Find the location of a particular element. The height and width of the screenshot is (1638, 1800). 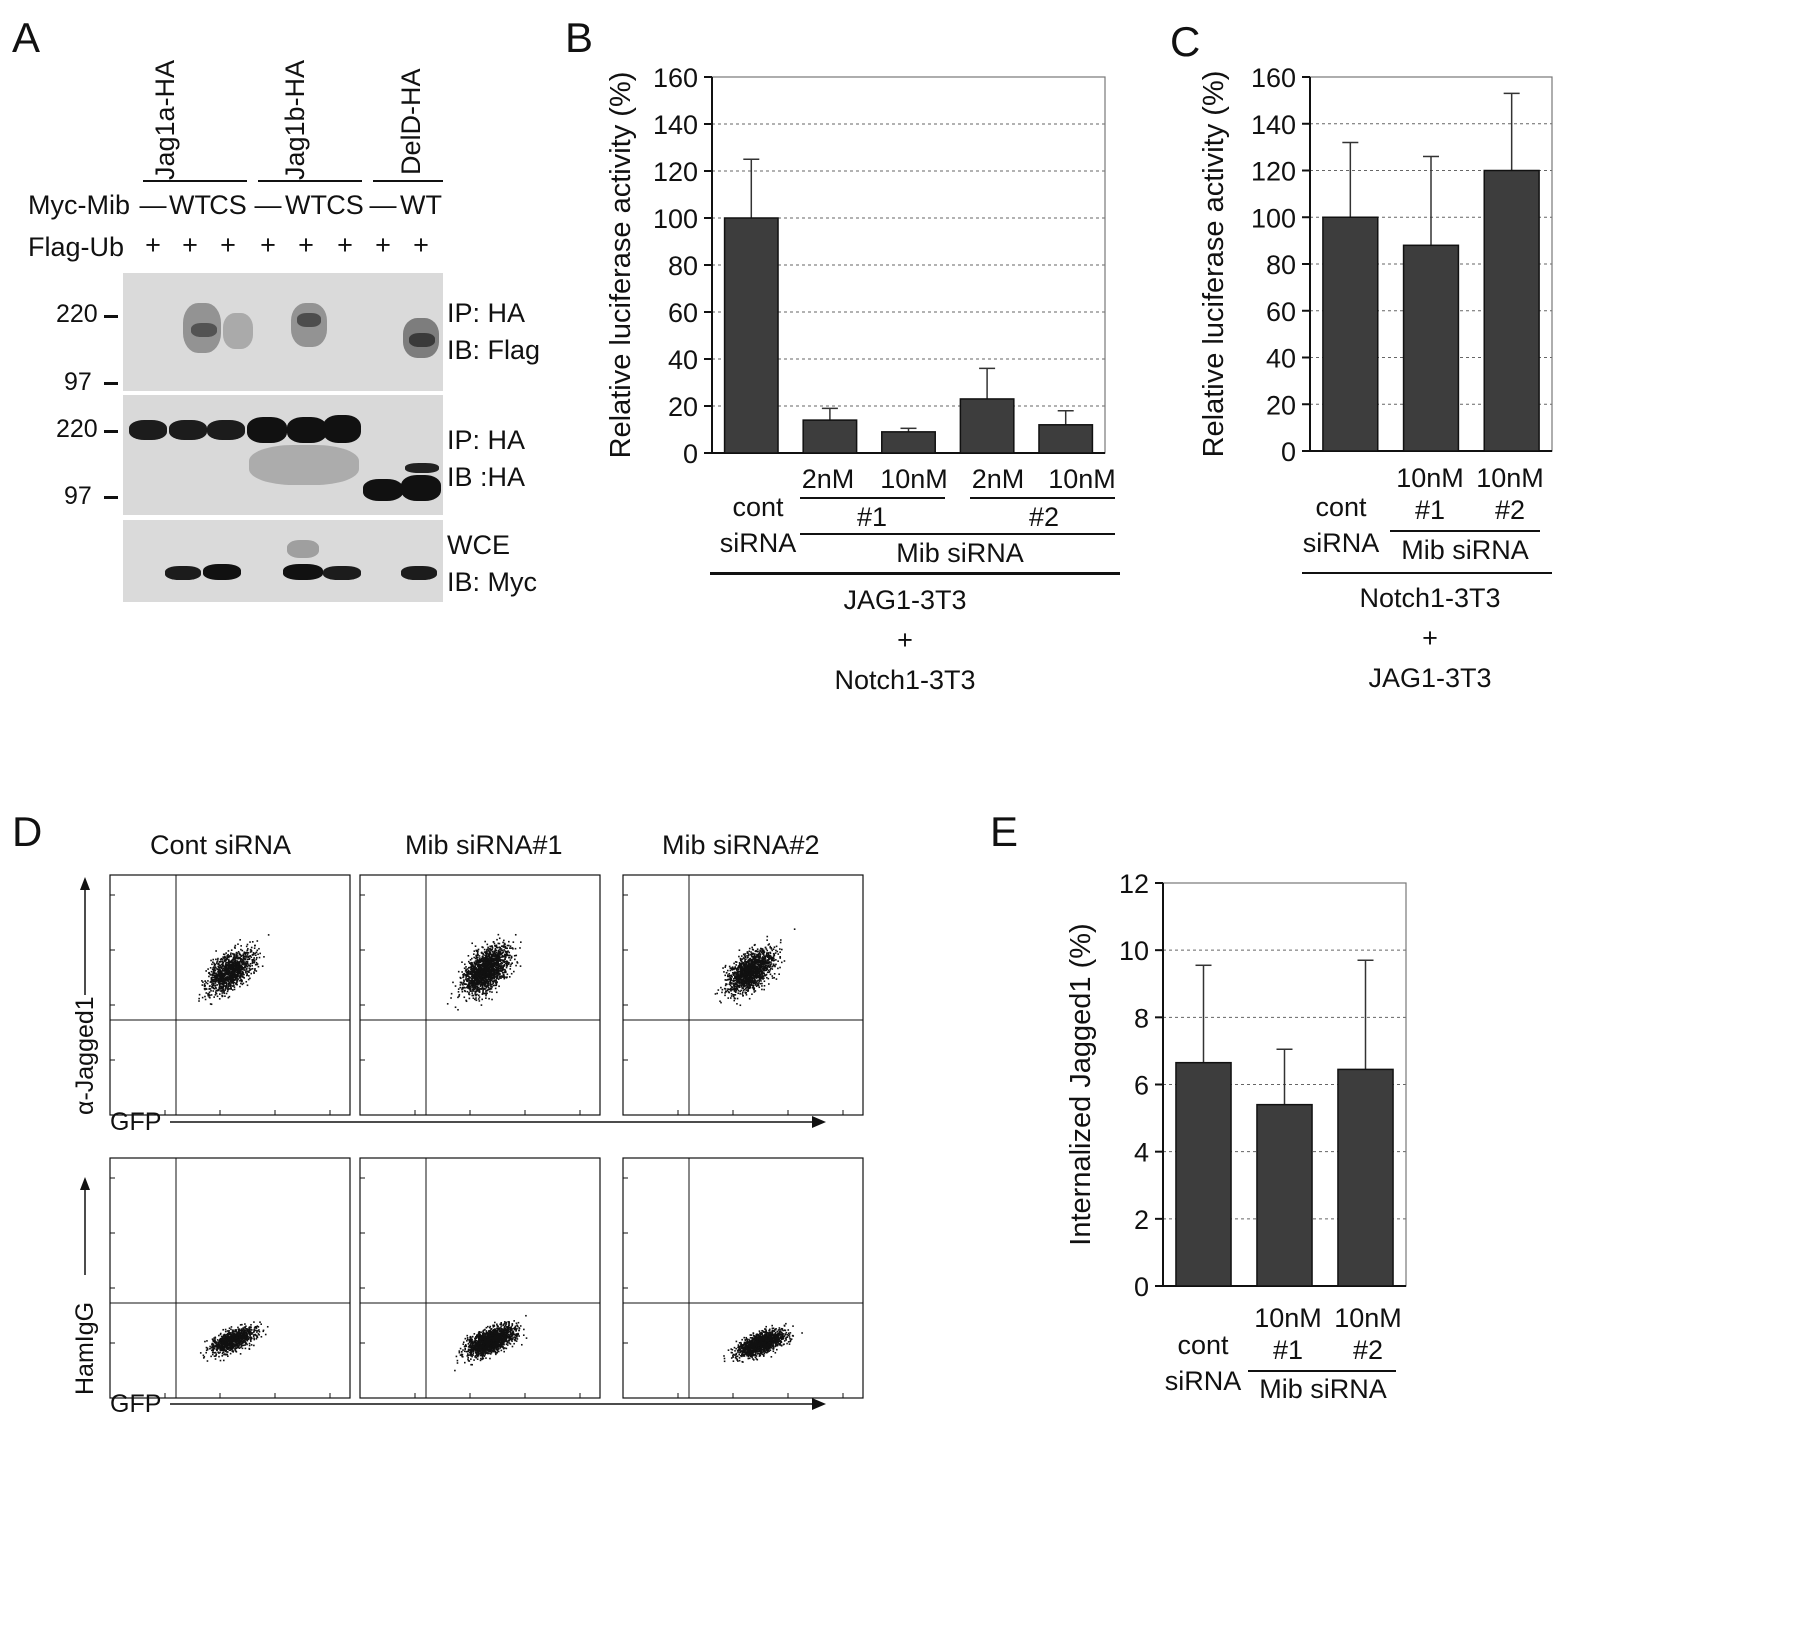

c-bar2-id: #2 is located at coordinates (1510, 510).